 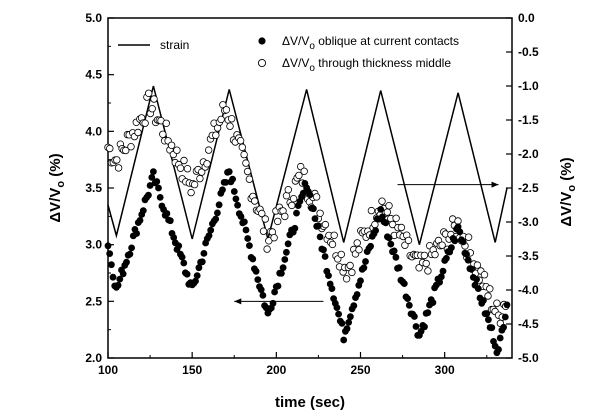 What do you see at coordinates (93, 188) in the screenshot?
I see `y-left-tick-label: 3.5` at bounding box center [93, 188].